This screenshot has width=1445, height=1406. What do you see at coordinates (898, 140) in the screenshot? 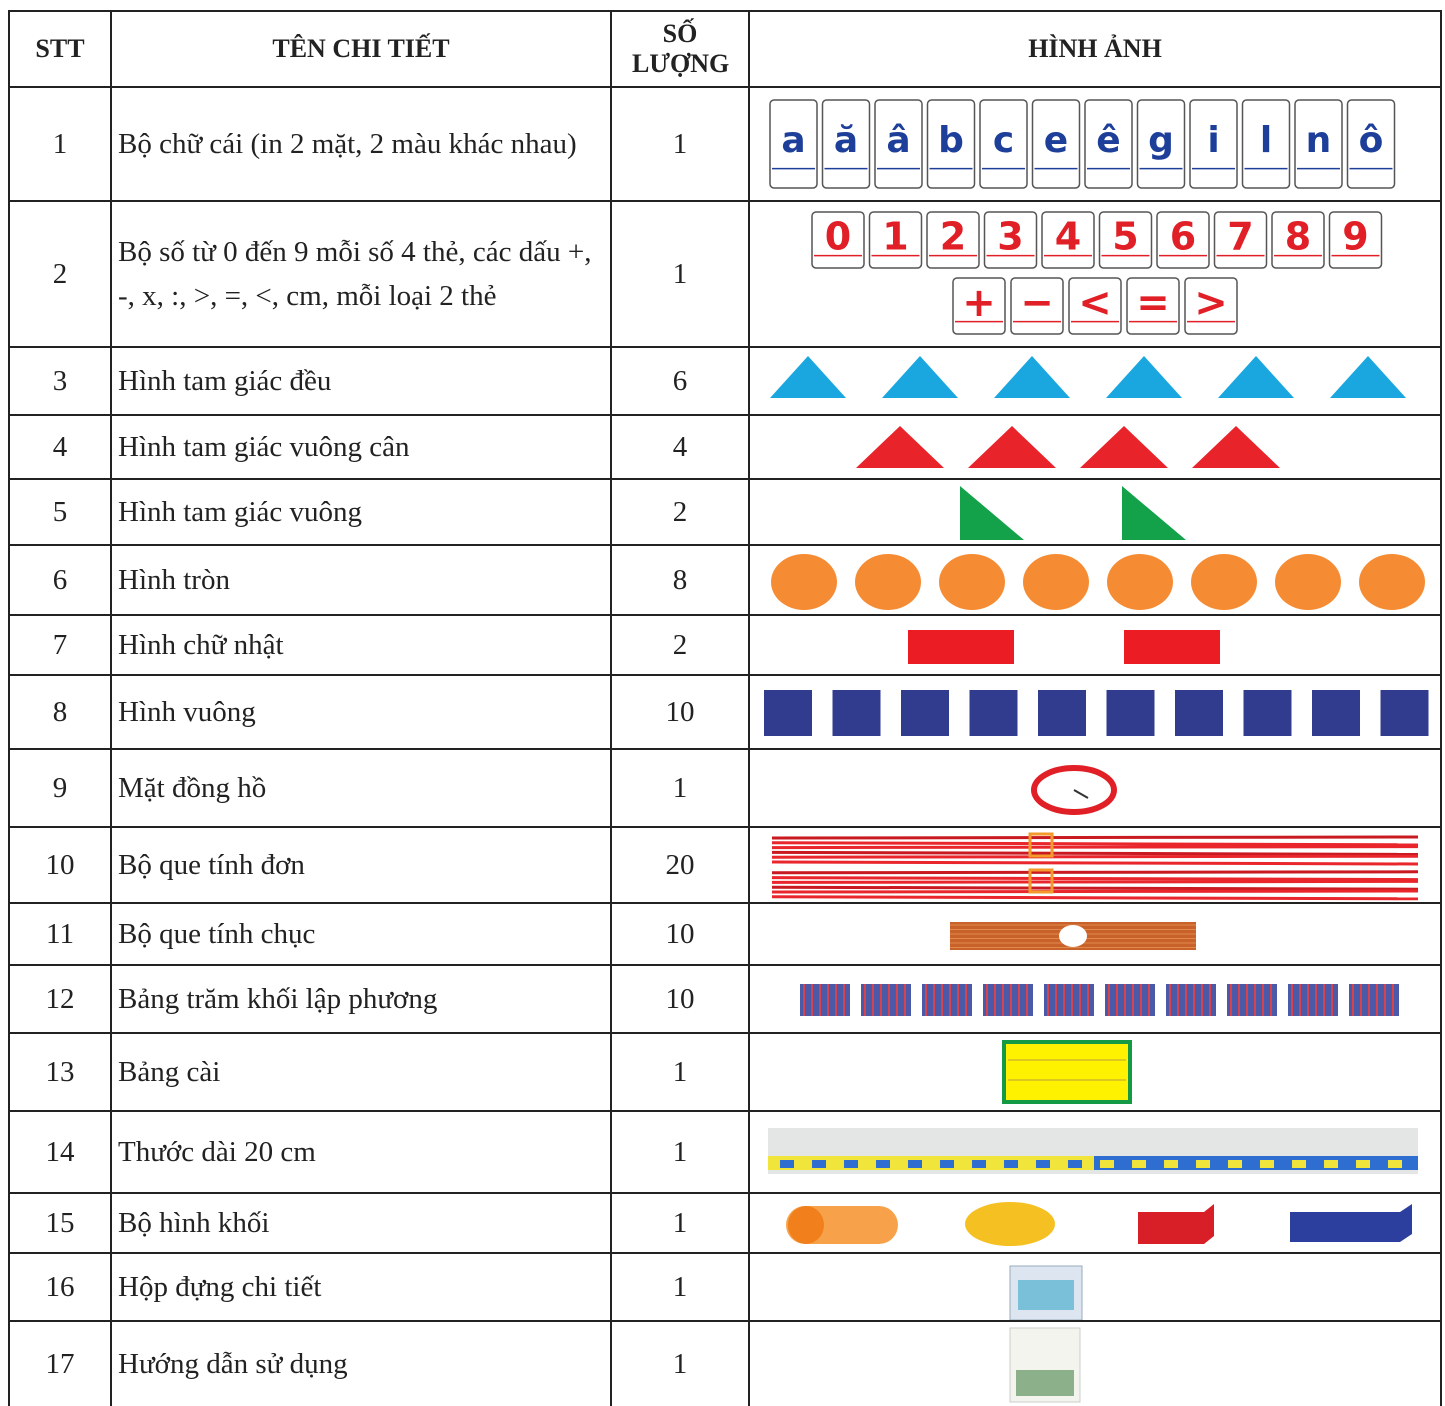
I see `card-text: â` at bounding box center [898, 140].